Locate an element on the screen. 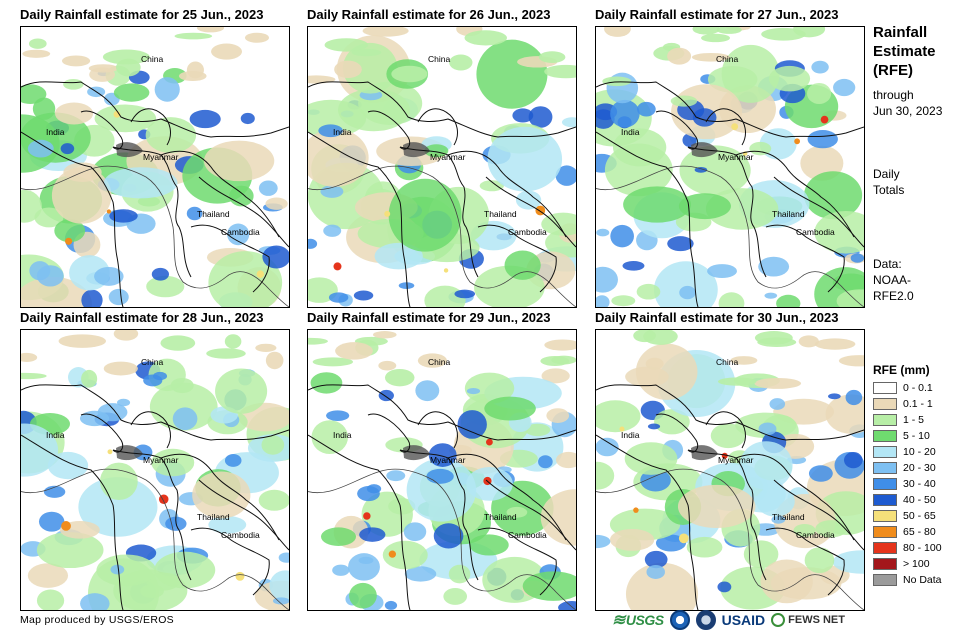 This screenshot has height=639, width=967. title-line: (RFE) is located at coordinates (893, 70).